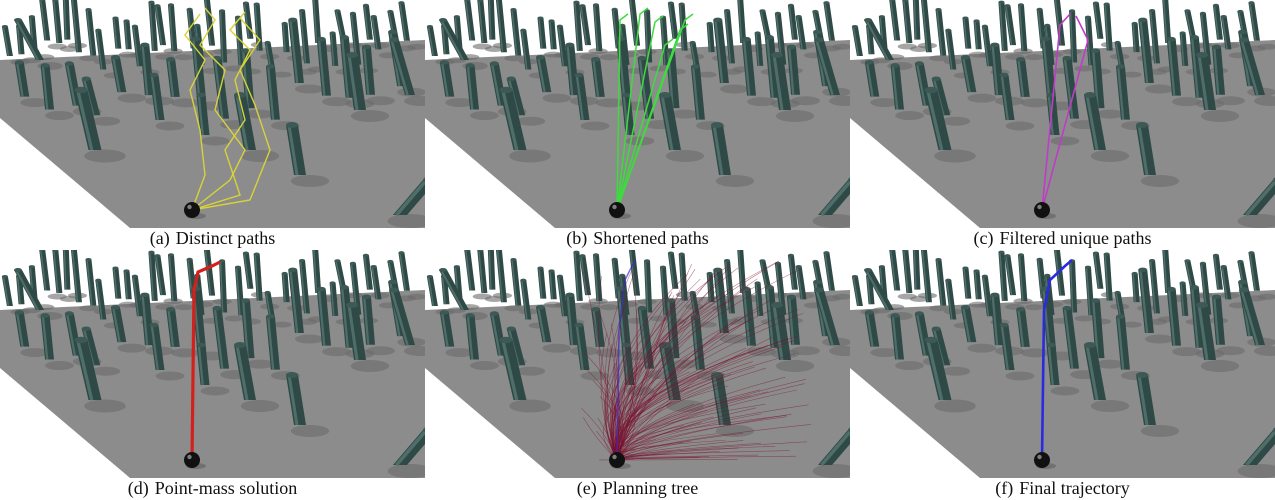 The width and height of the screenshot is (1275, 500). What do you see at coordinates (1062, 238) in the screenshot?
I see `caption-c: (c) Filtered unique paths` at bounding box center [1062, 238].